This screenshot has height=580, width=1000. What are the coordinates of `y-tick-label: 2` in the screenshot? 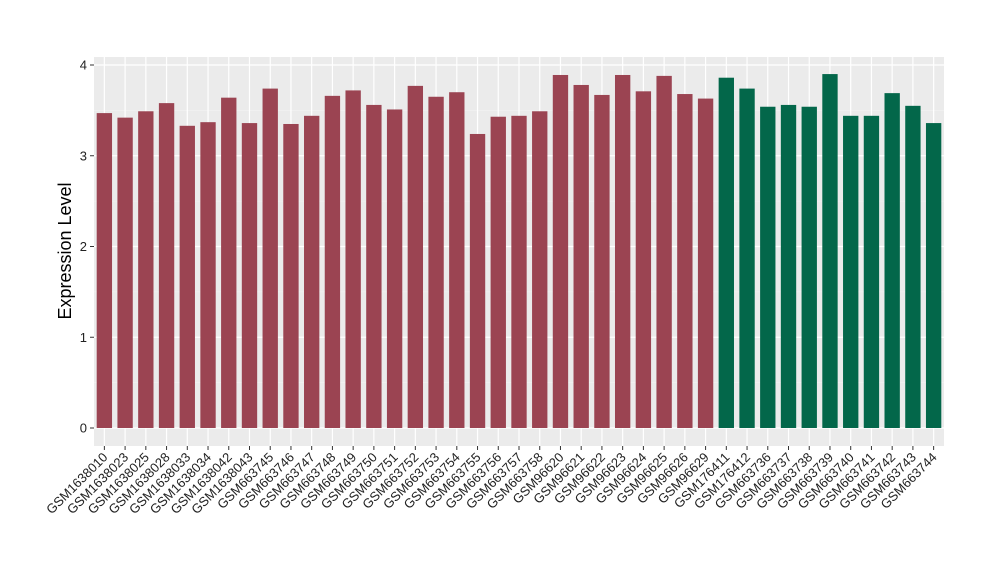 It's located at (83, 246).